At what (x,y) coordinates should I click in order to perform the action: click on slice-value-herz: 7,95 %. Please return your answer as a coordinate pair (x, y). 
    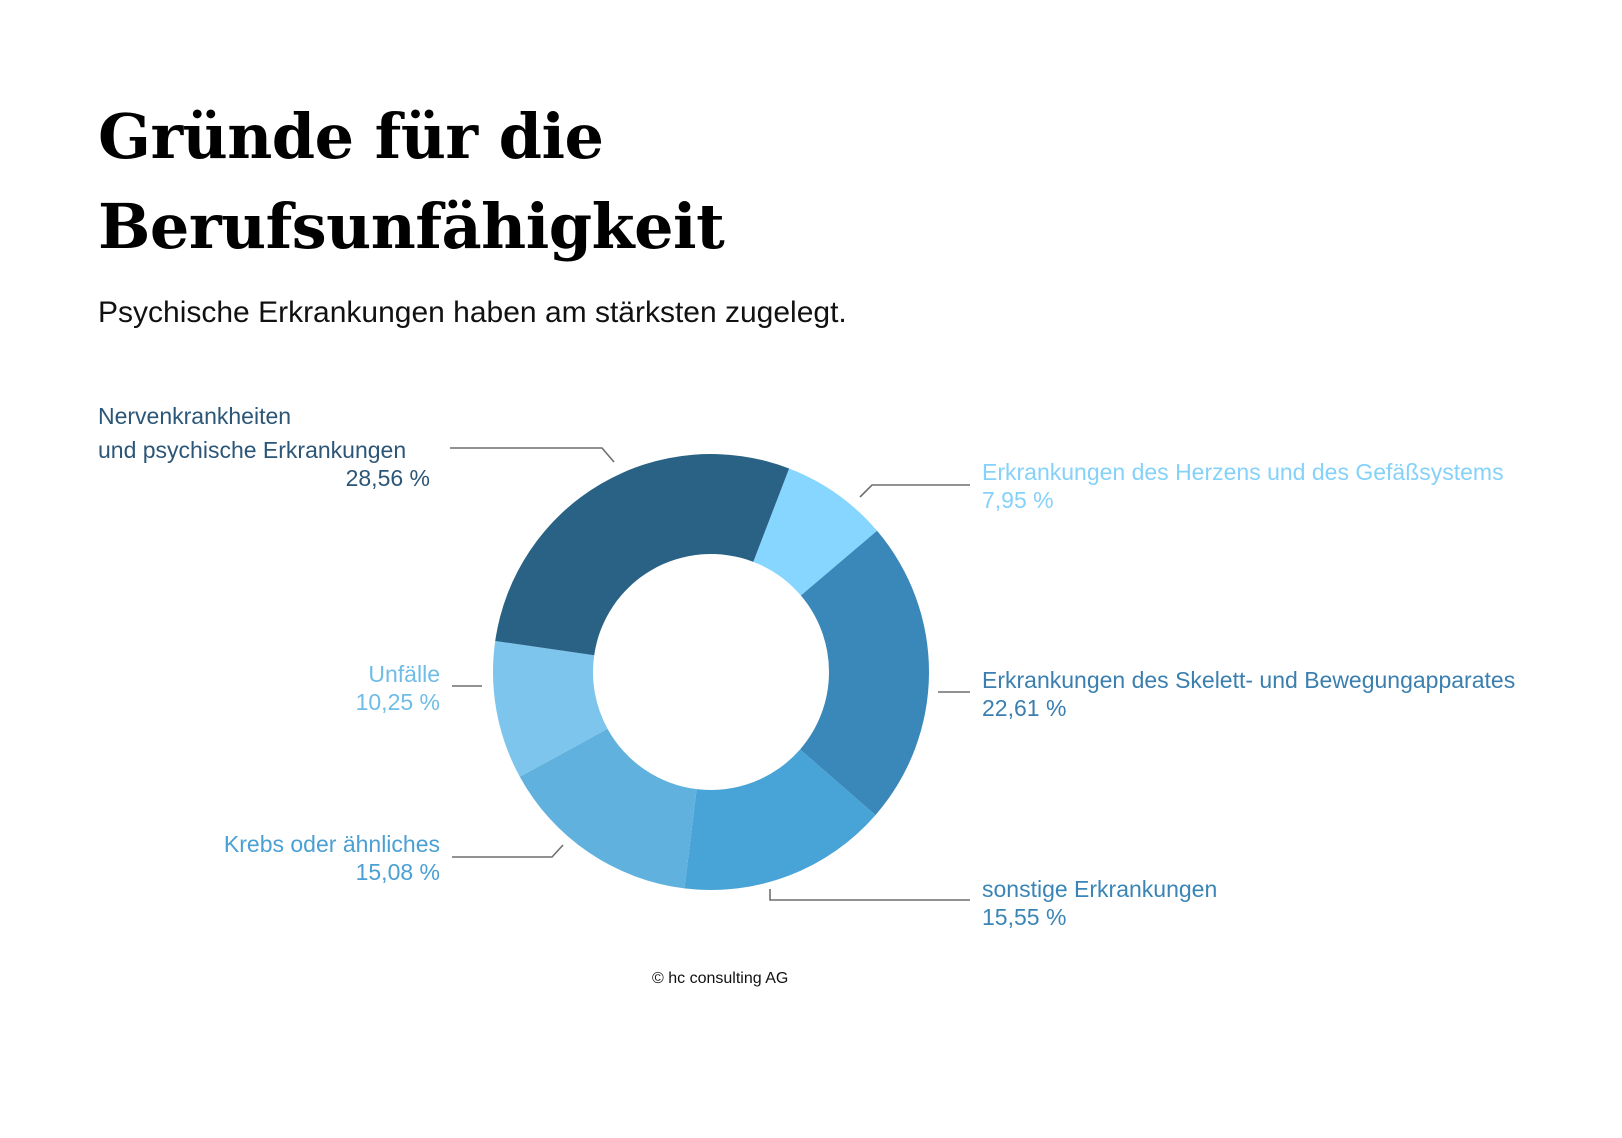
    Looking at the image, I should click on (1018, 500).